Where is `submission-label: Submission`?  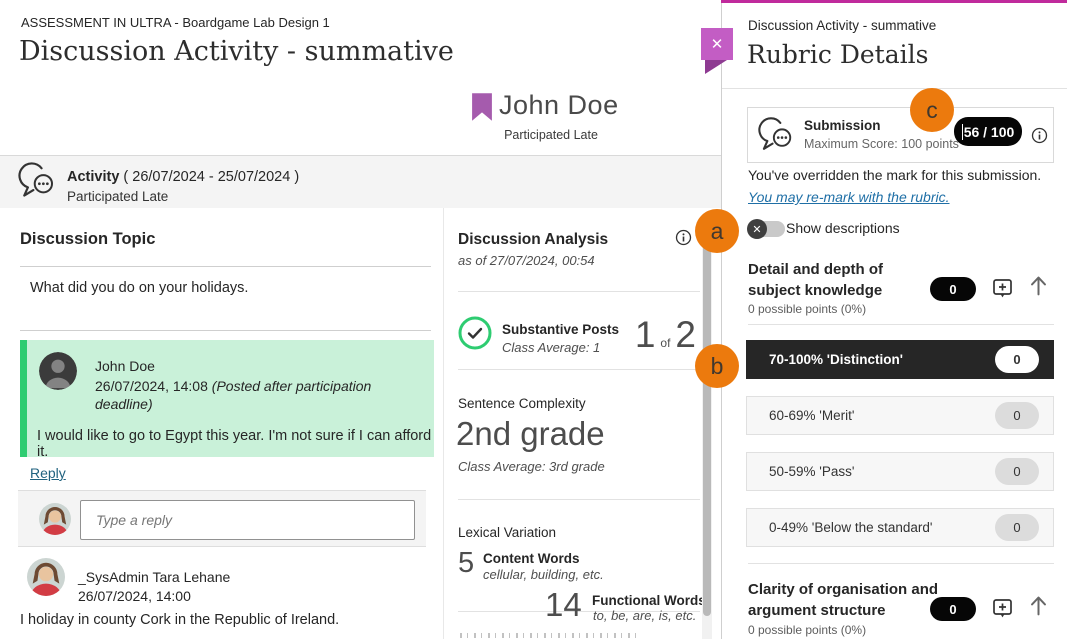
submission-label: Submission is located at coordinates (842, 125).